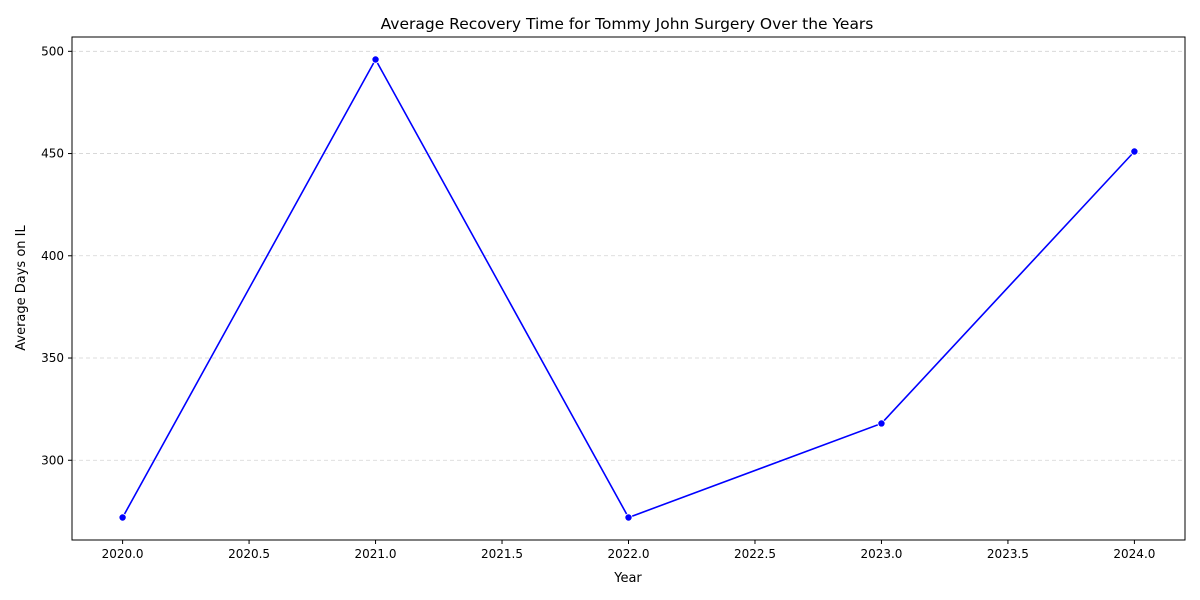 This screenshot has height=600, width=1200. I want to click on y-tick-label: 400, so click(52, 256).